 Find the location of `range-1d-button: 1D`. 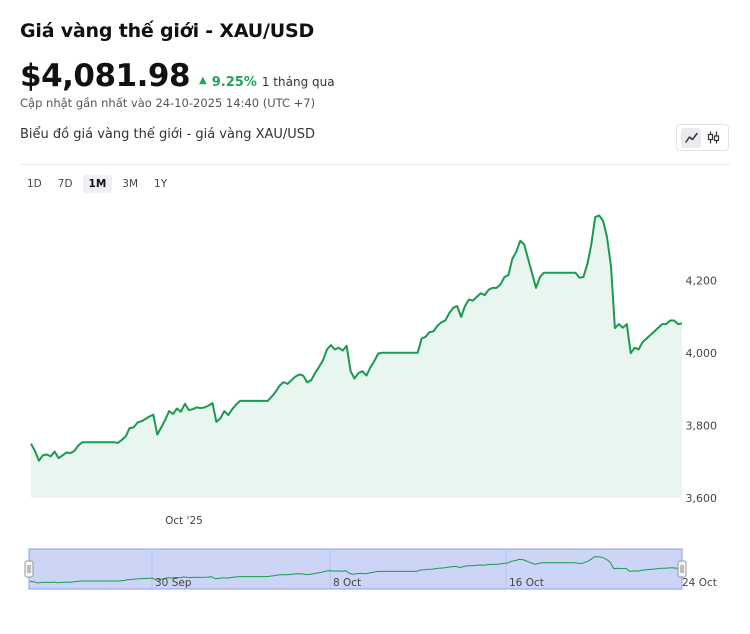

range-1d-button: 1D is located at coordinates (34, 184).